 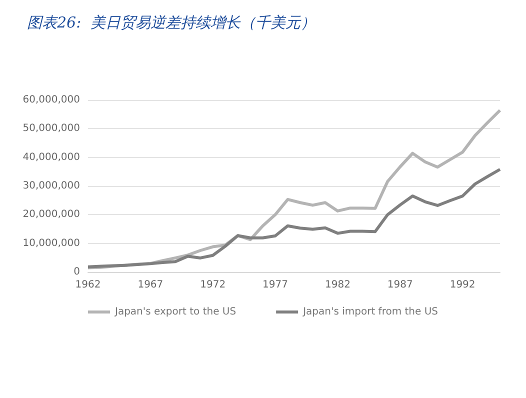 I want to click on y-tick-label: 0, so click(x=77, y=272).